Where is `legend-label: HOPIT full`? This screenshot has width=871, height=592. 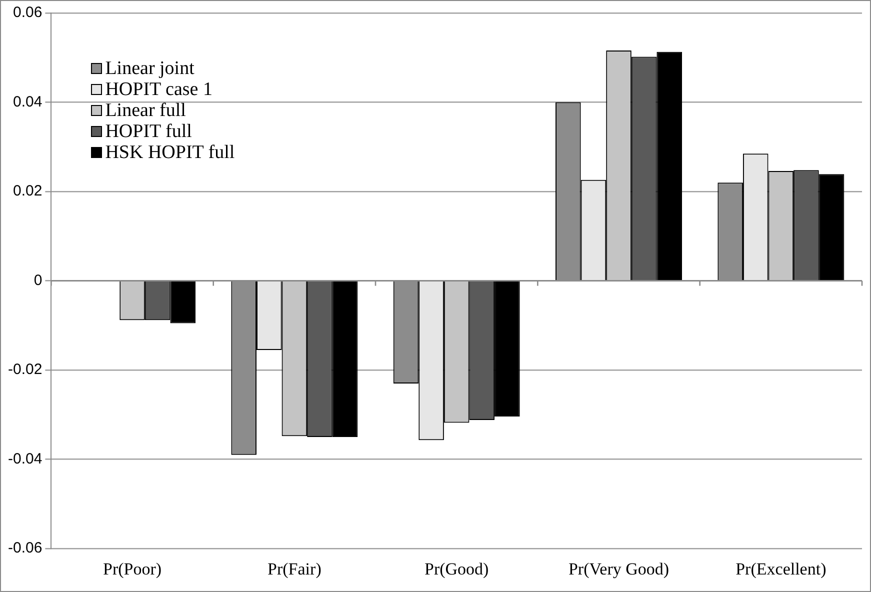 legend-label: HOPIT full is located at coordinates (148, 131).